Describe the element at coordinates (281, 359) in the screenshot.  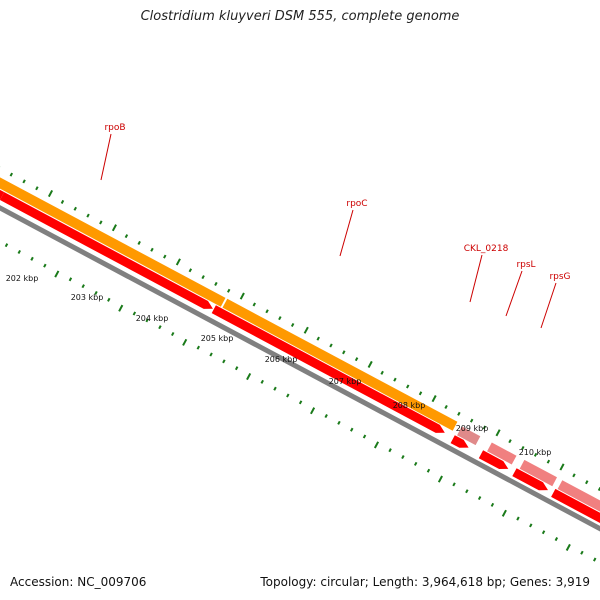
I see `kbp-label: 206 kbp` at that location.